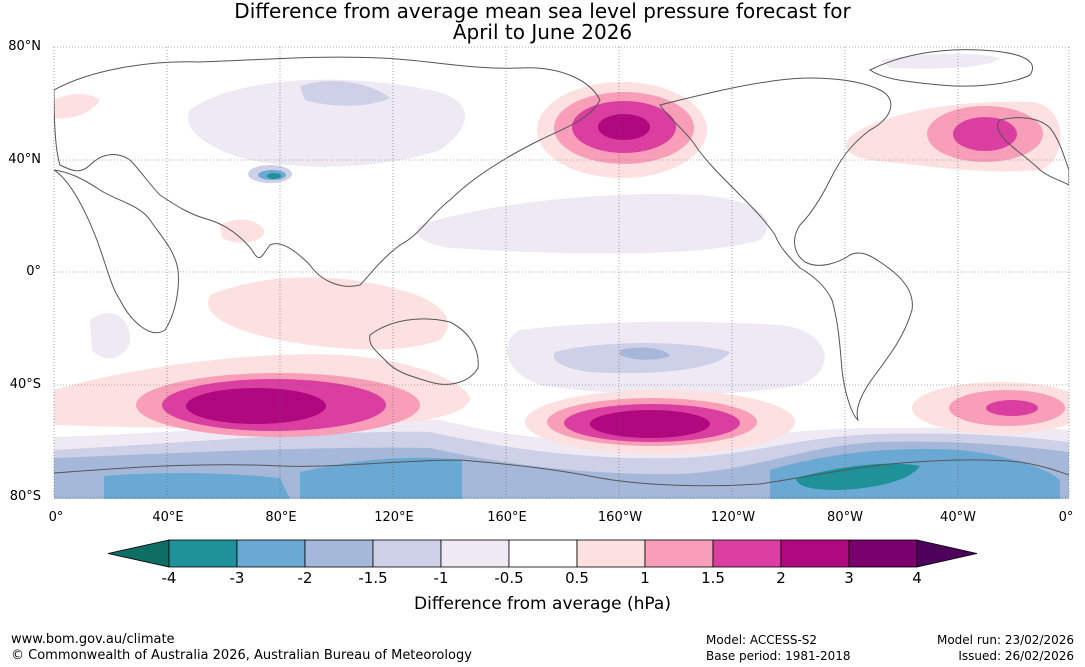 The height and width of the screenshot is (667, 1085). What do you see at coordinates (947, 553) in the screenshot?
I see `colorbar-extend-high` at bounding box center [947, 553].